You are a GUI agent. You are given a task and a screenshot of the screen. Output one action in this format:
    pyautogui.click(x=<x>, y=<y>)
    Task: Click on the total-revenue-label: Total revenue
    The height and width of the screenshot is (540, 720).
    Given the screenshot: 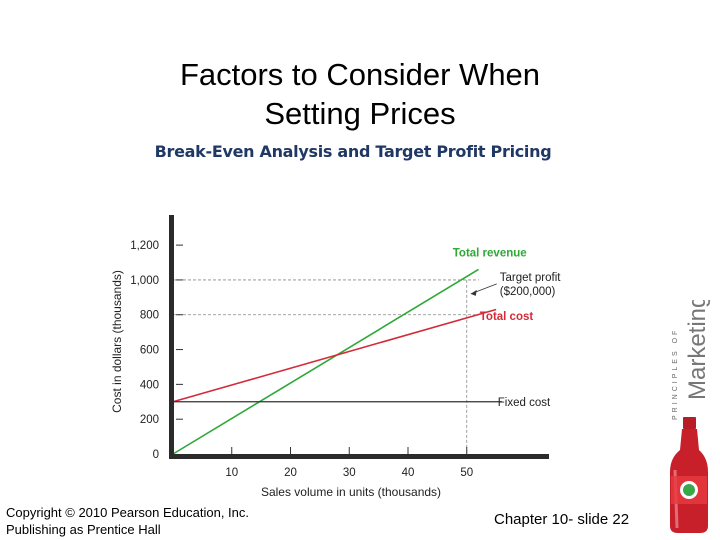 What is the action you would take?
    pyautogui.click(x=490, y=253)
    